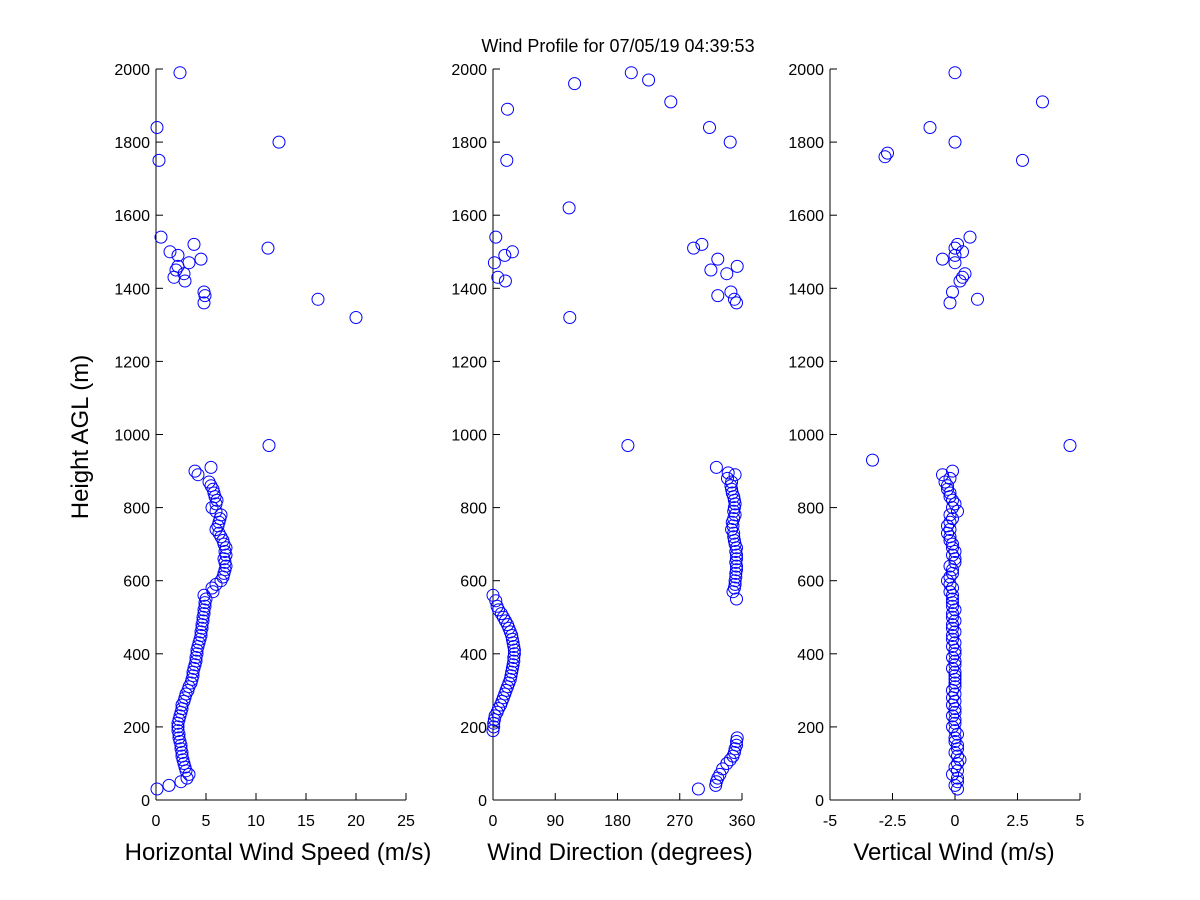 This screenshot has width=1200, height=900. What do you see at coordinates (806, 70) in the screenshot?
I see `y-tick-label: 2000` at bounding box center [806, 70].